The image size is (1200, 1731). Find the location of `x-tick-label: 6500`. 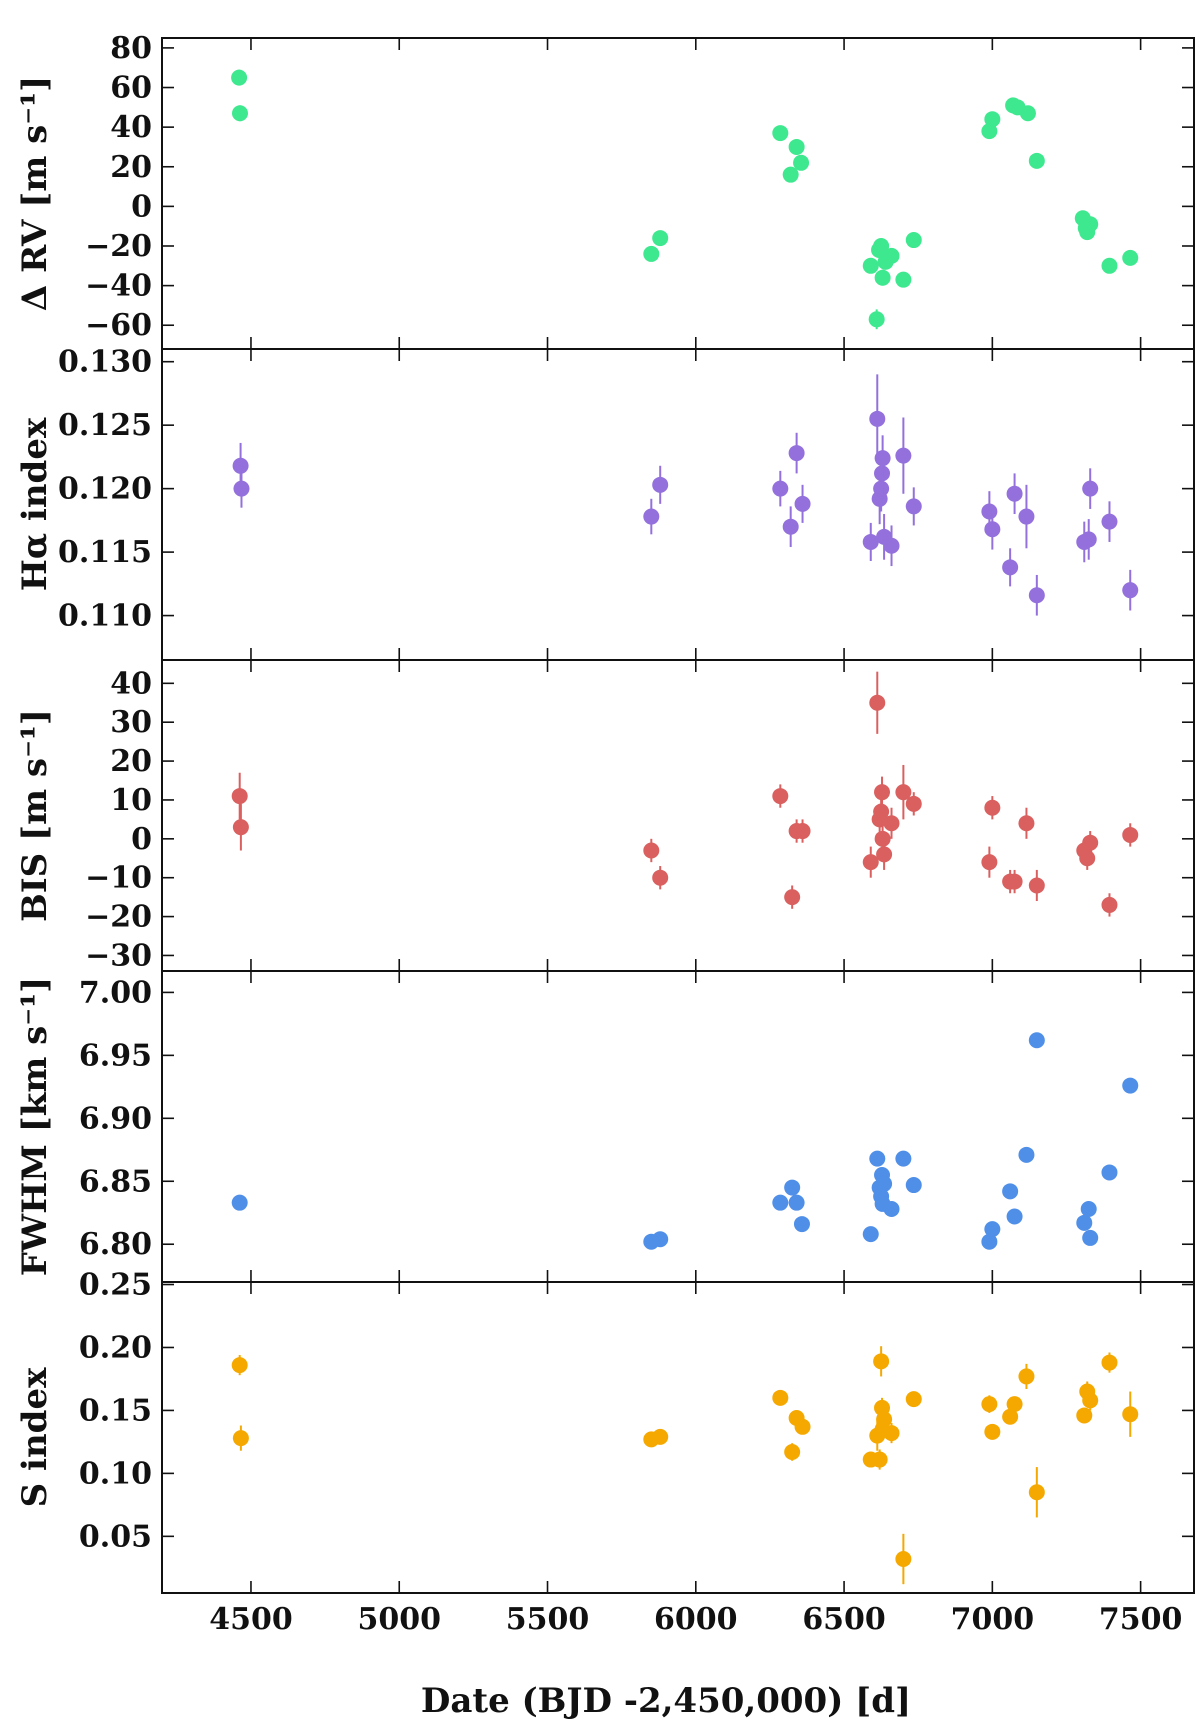

x-tick-label: 6500 is located at coordinates (844, 1619).